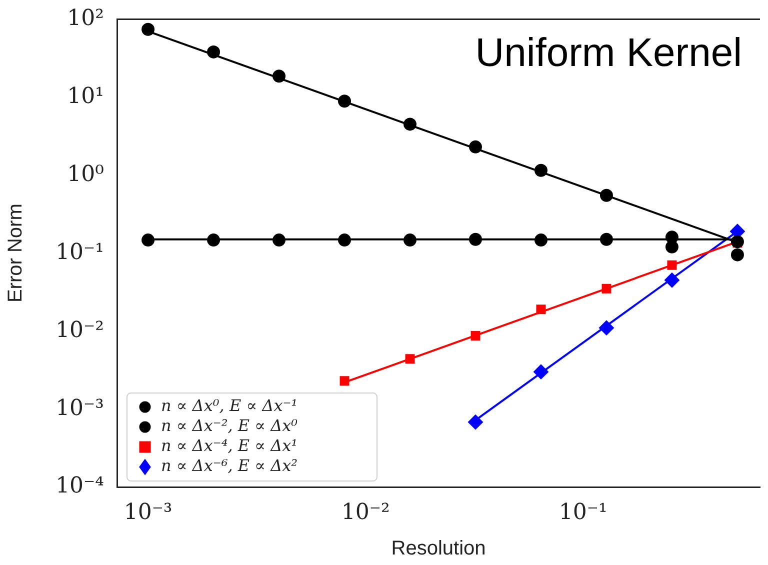 Image resolution: width=768 pixels, height=565 pixels. Describe the element at coordinates (229, 426) in the screenshot. I see `legend-label: n ∝ Δx⁻², E ∝ Δx⁰` at that location.